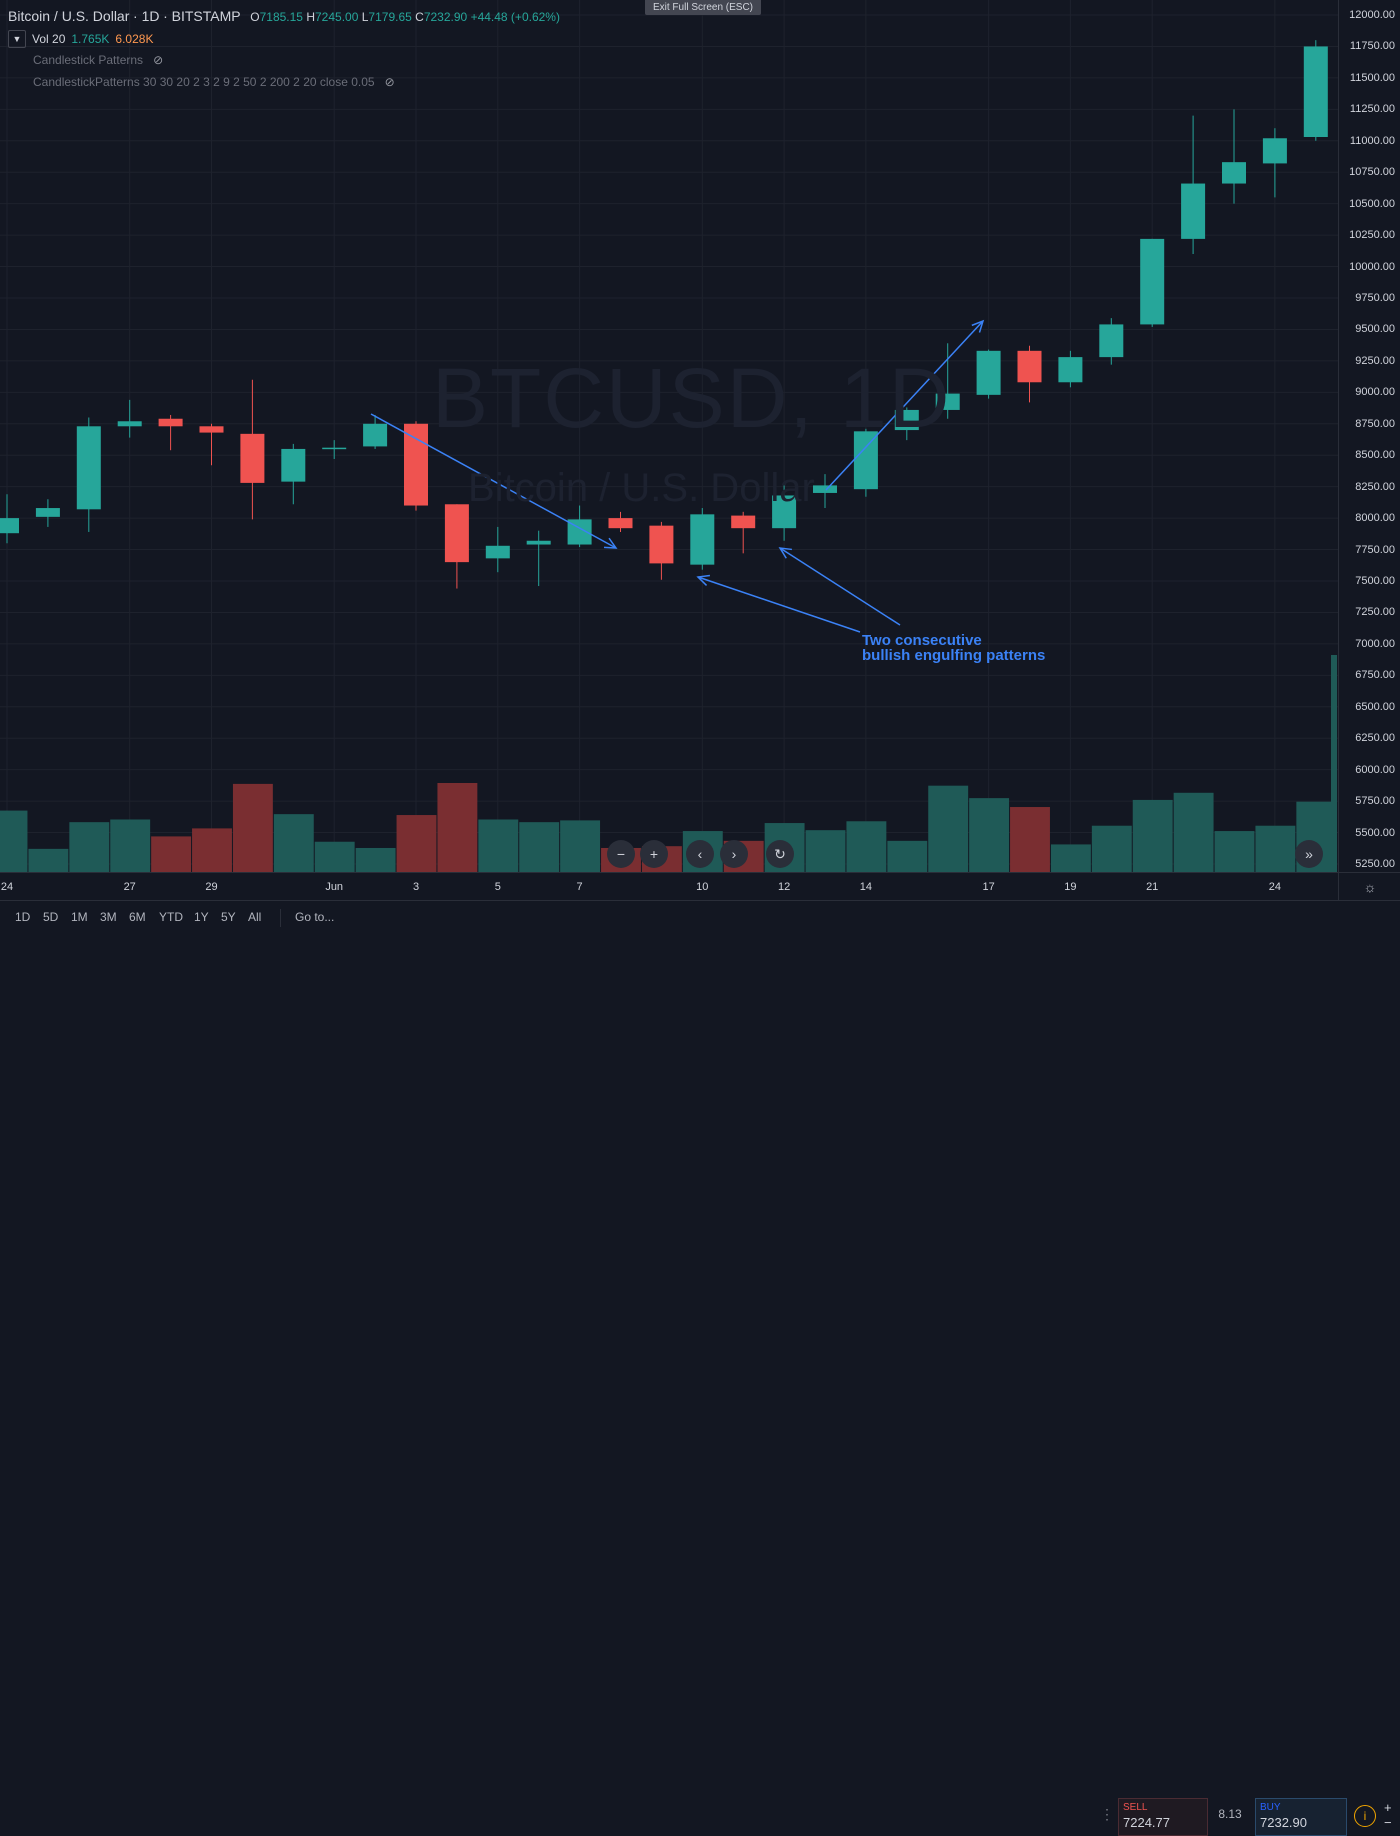 This screenshot has height=1836, width=1400. I want to click on low-value: 7179.65, so click(390, 17).